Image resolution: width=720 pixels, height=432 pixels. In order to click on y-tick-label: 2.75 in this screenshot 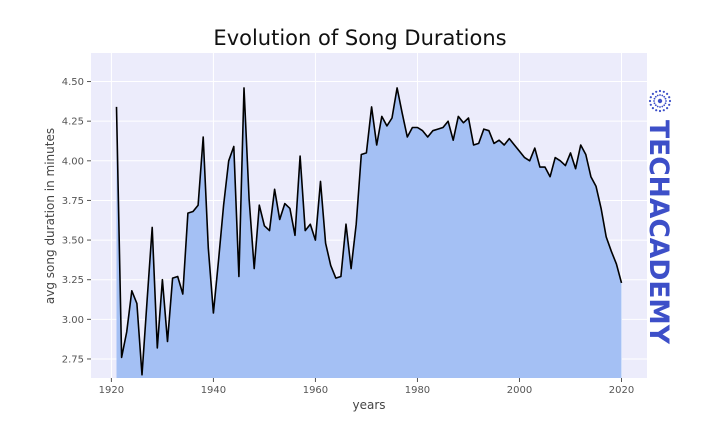, I will do `click(73, 359)`.